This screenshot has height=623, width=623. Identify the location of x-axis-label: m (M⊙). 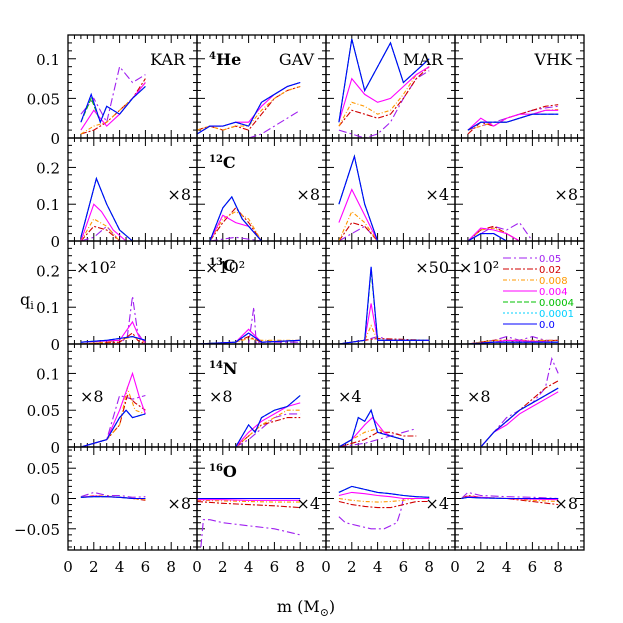
(306, 608).